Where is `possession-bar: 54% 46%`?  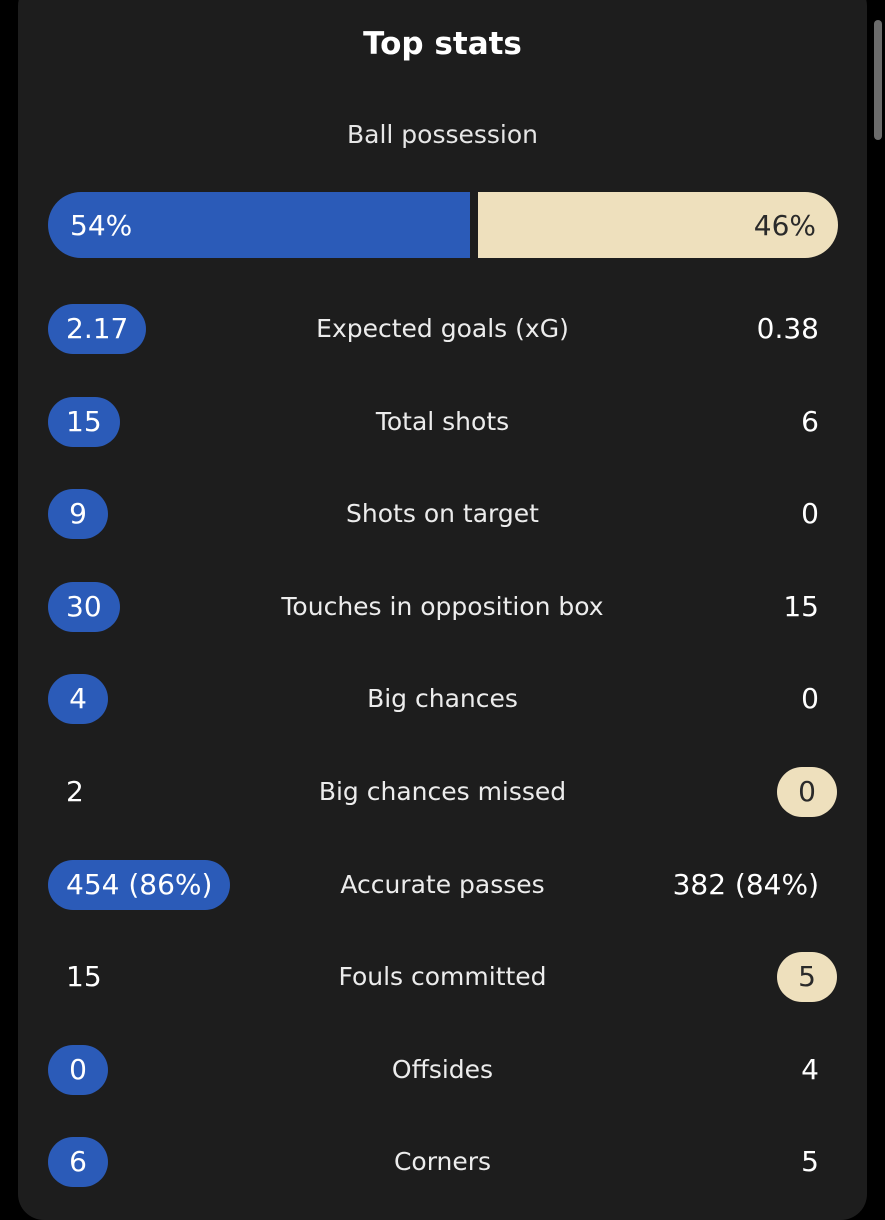
possession-bar: 54% 46% is located at coordinates (443, 225).